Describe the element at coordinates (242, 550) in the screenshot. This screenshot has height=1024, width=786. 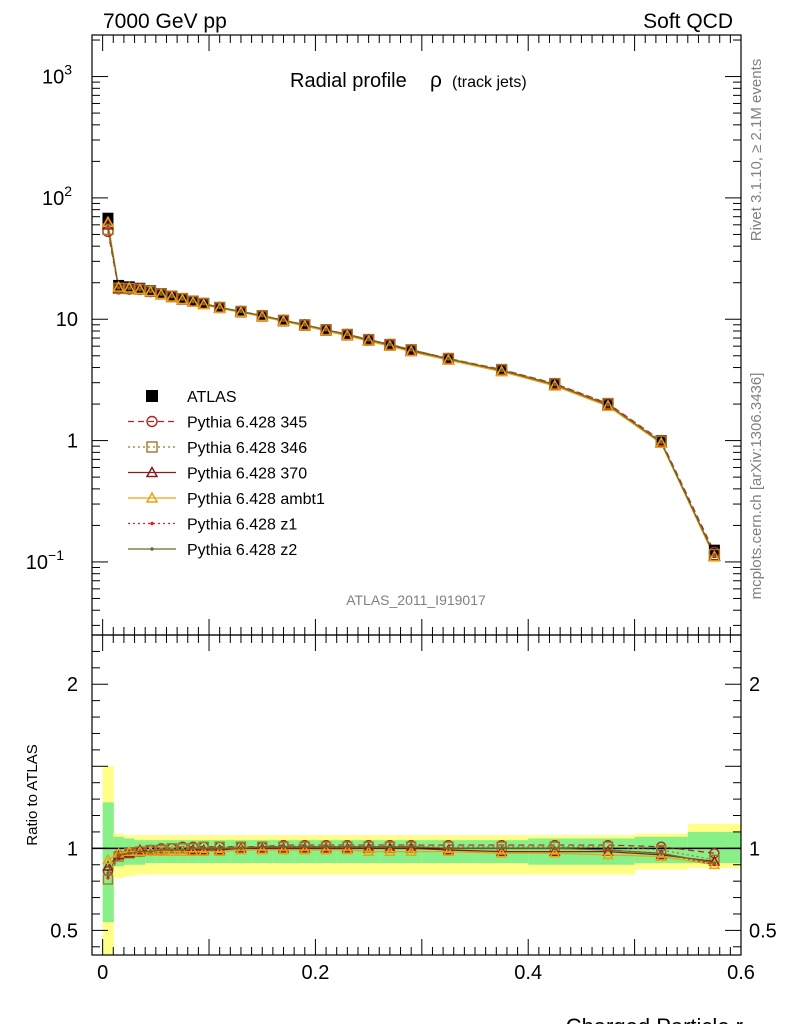
I see `legend-label-6: Pythia 6.428 z2` at that location.